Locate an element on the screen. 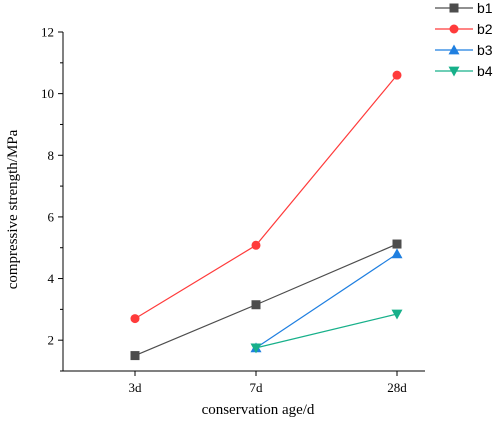  y-tick-label: 2 is located at coordinates (51, 340).